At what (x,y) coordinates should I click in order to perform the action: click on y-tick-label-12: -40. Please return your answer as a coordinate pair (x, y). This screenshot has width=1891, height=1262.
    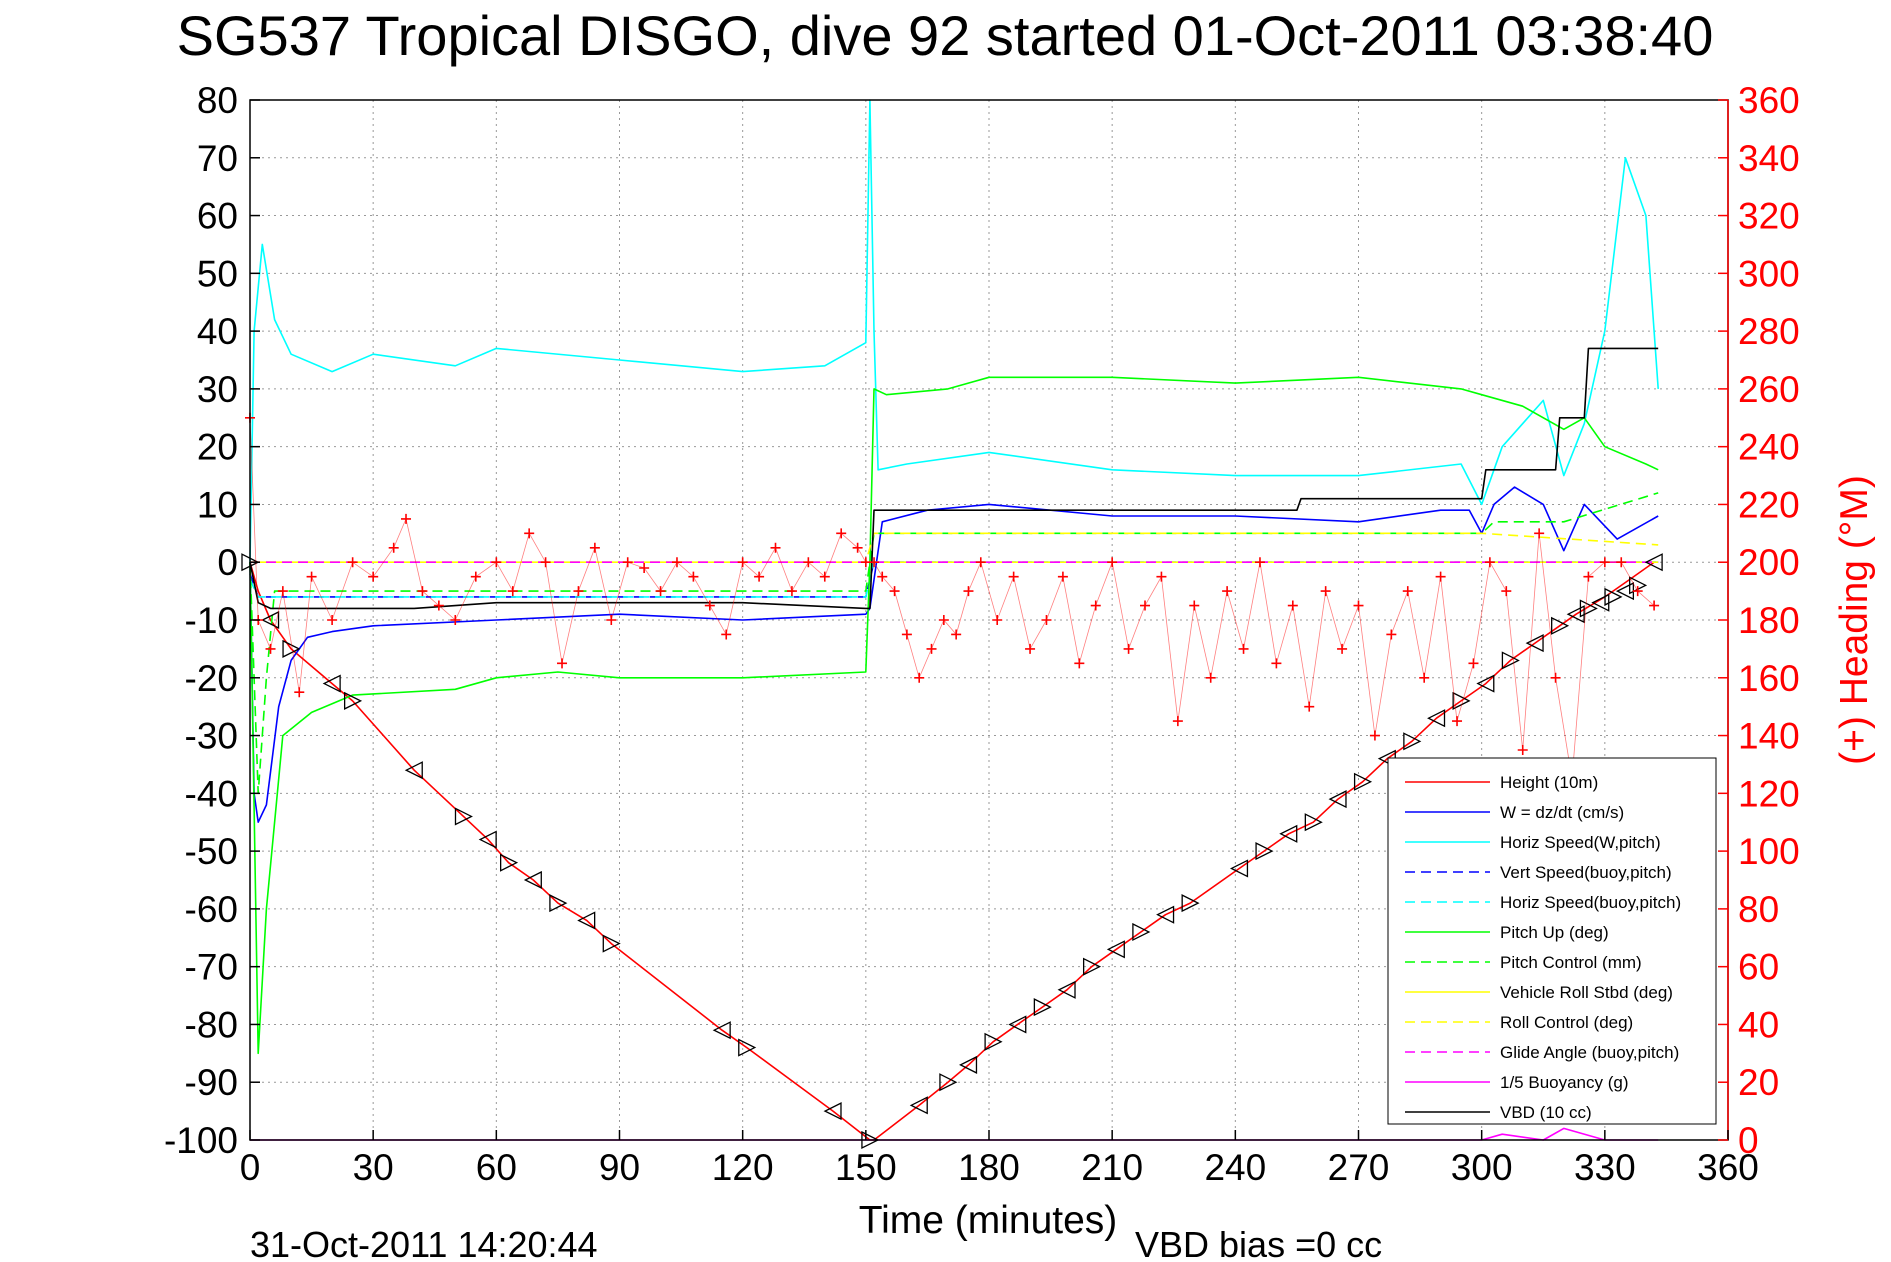
    Looking at the image, I should click on (211, 793).